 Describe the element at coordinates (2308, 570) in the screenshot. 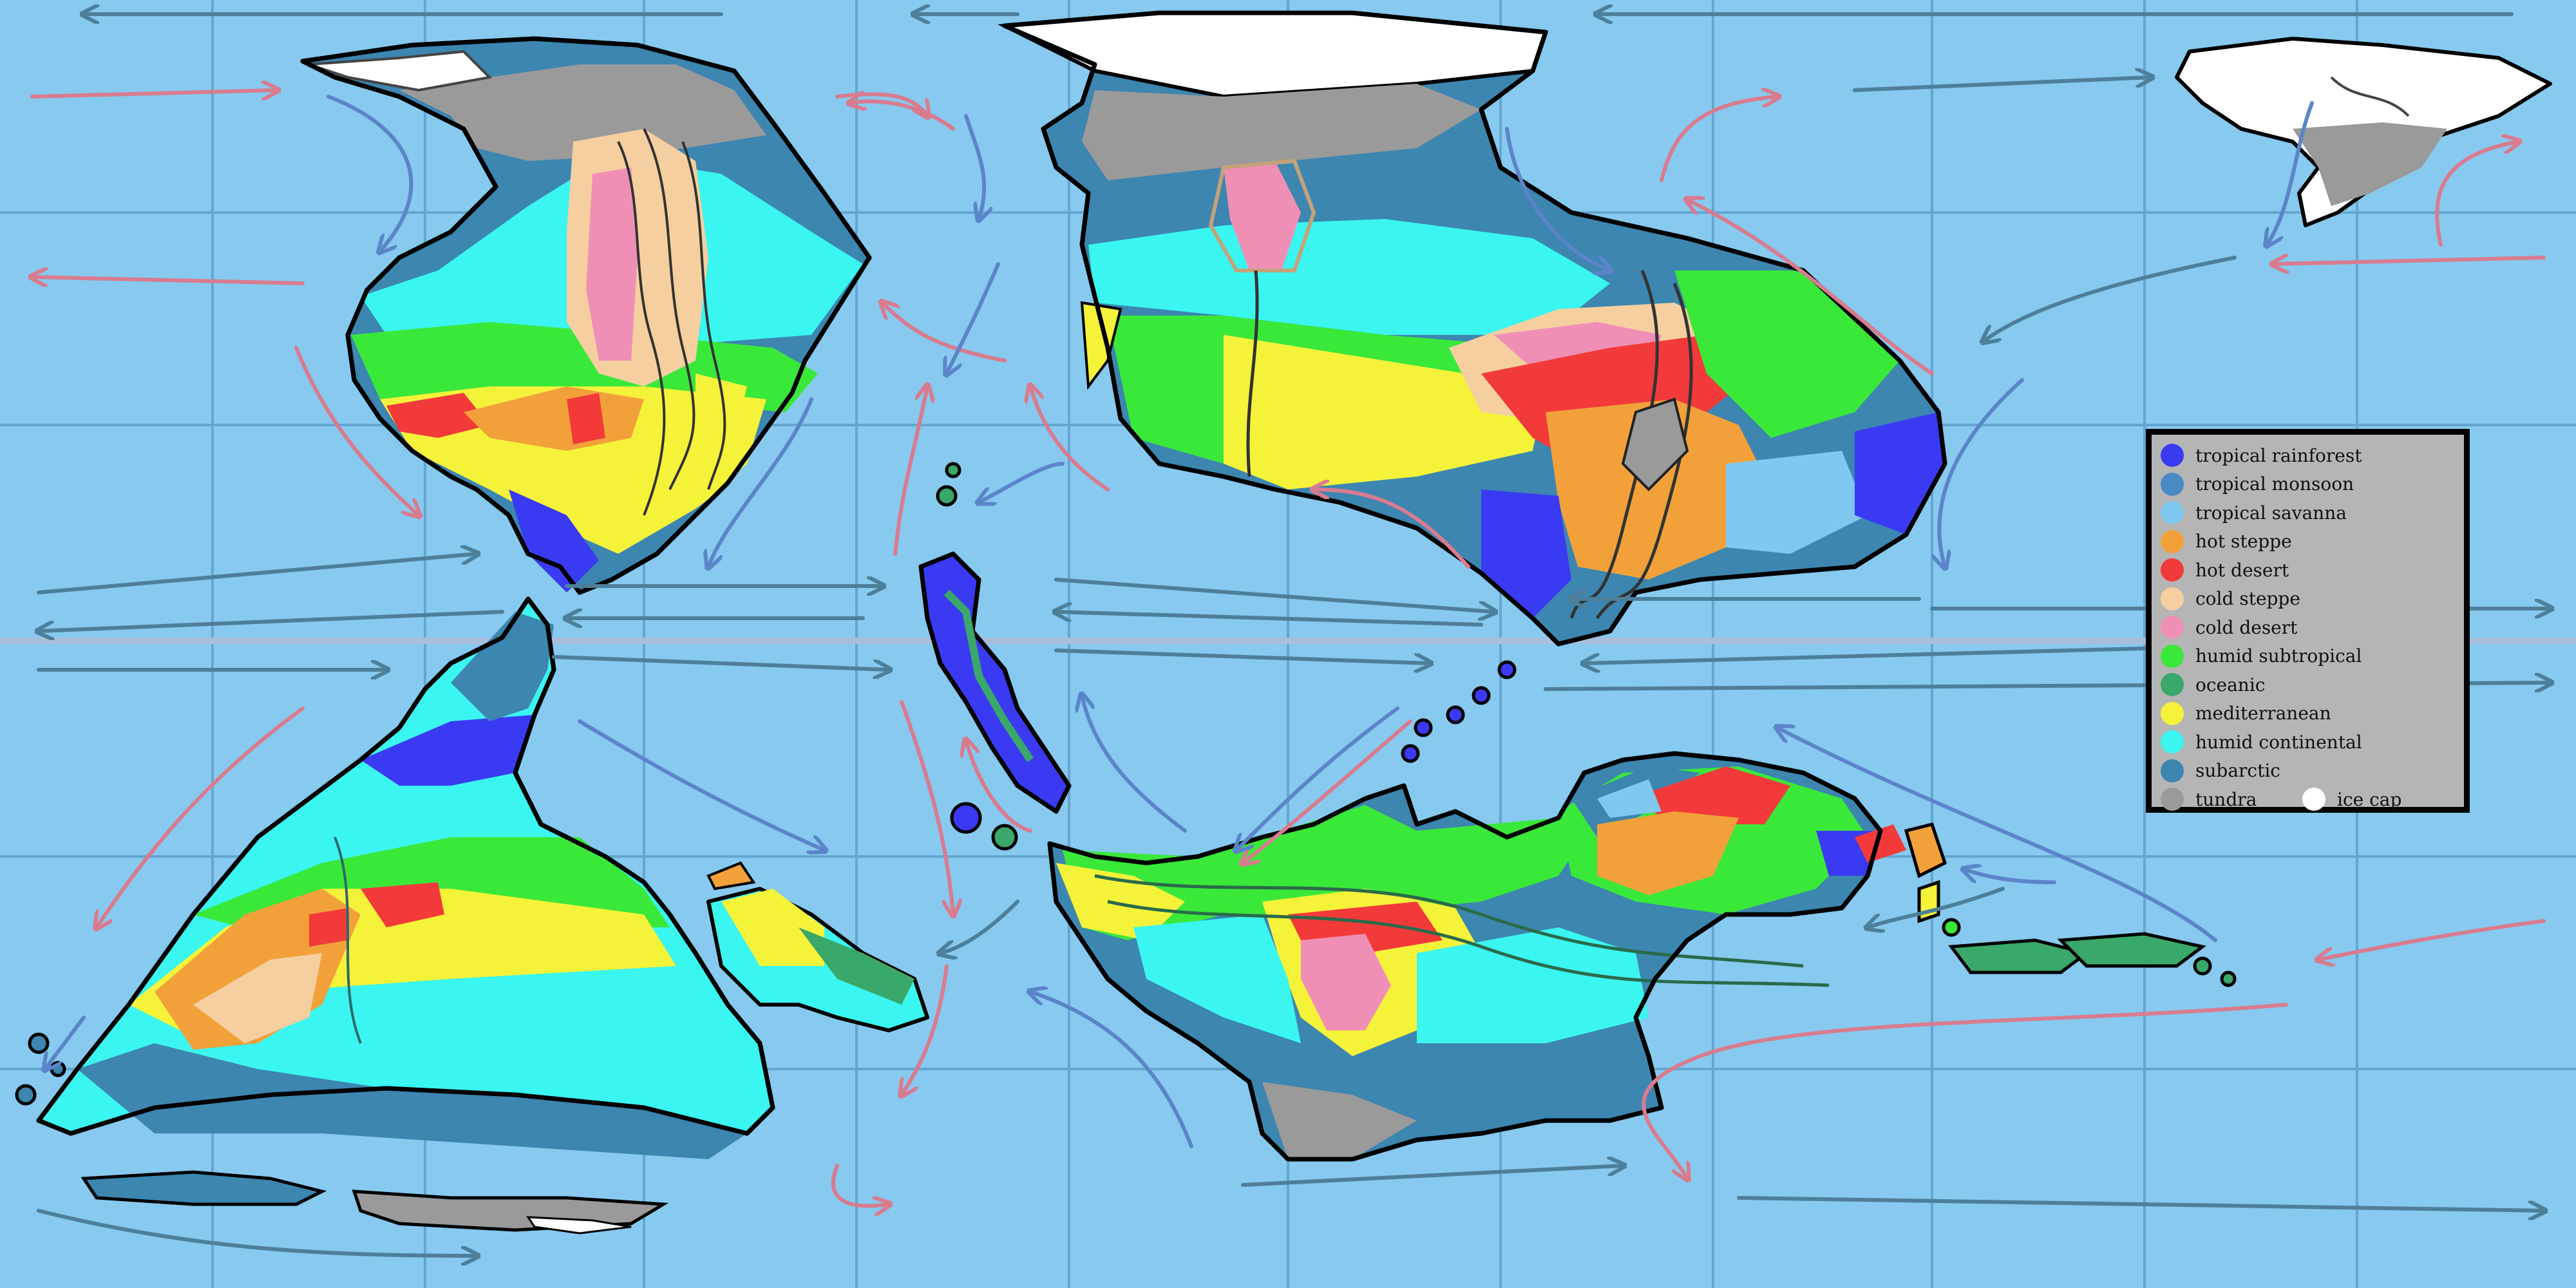

I see `legend-item-hot-desert: hot desert` at that location.